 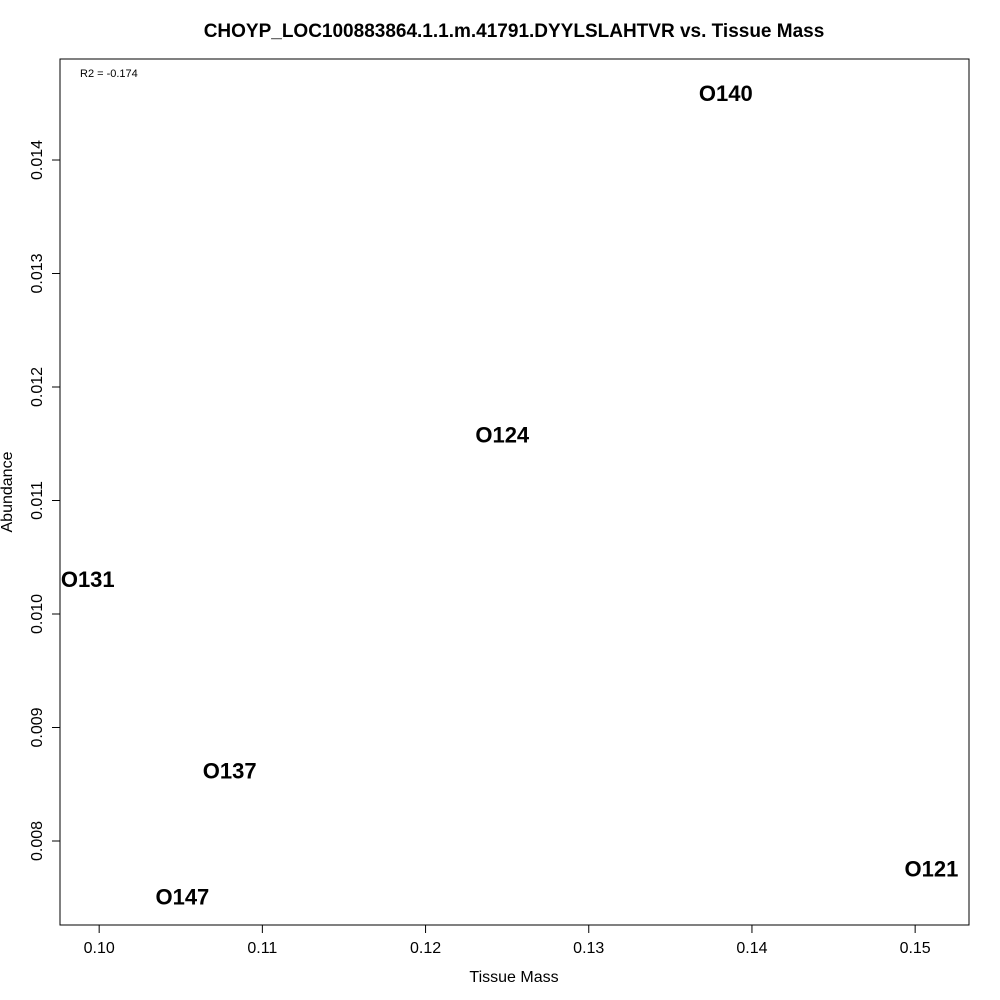 I want to click on y-tick-label: 0.010, so click(x=37, y=614).